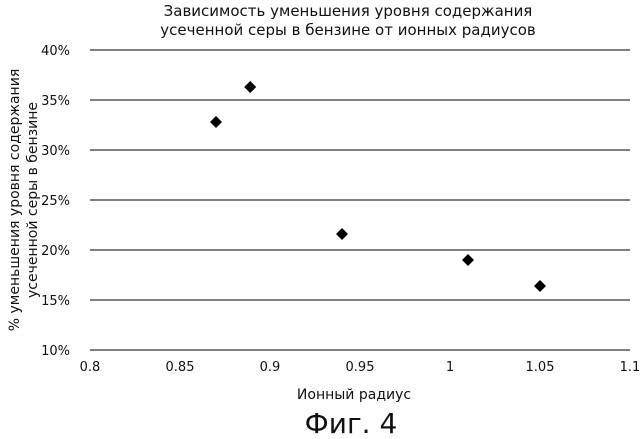 Image resolution: width=640 pixels, height=439 pixels. What do you see at coordinates (55, 101) in the screenshot?
I see `y-tick-label: 35%` at bounding box center [55, 101].